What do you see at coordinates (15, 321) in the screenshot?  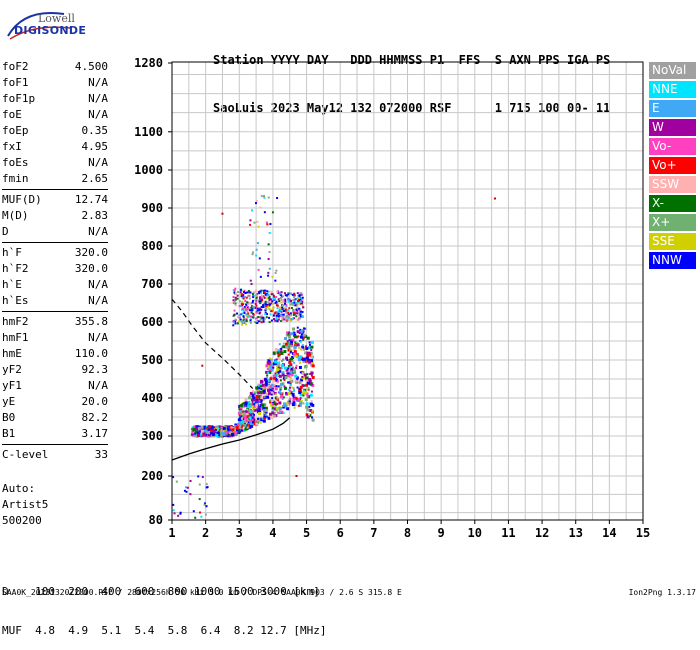 I see `parameter-name: hmF2` at bounding box center [15, 321].